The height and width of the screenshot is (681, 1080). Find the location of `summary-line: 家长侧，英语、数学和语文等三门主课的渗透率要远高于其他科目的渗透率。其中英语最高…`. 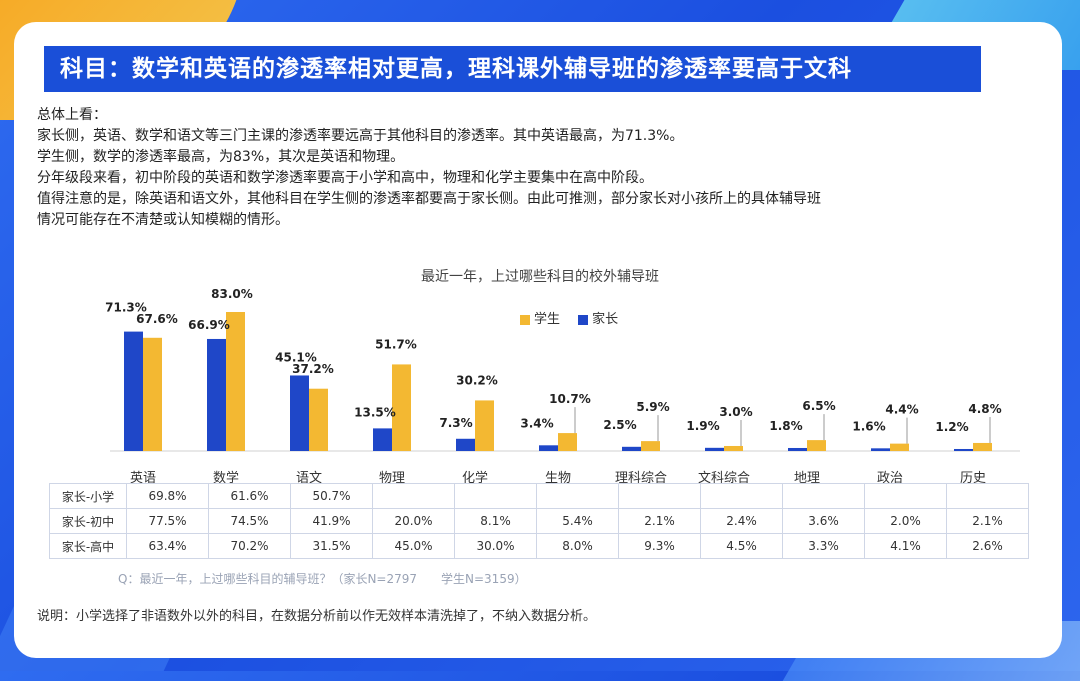

summary-line: 家长侧，英语、数学和语文等三门主课的渗透率要远高于其他科目的渗透率。其中英语最高… is located at coordinates (360, 136).